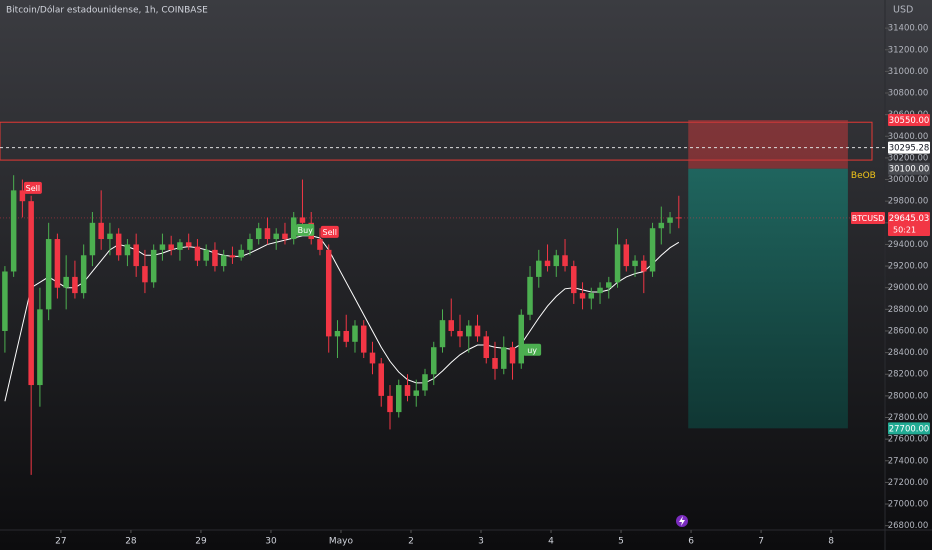  What do you see at coordinates (908, 353) in the screenshot?
I see `y-tick-label: 28400.00` at bounding box center [908, 353].